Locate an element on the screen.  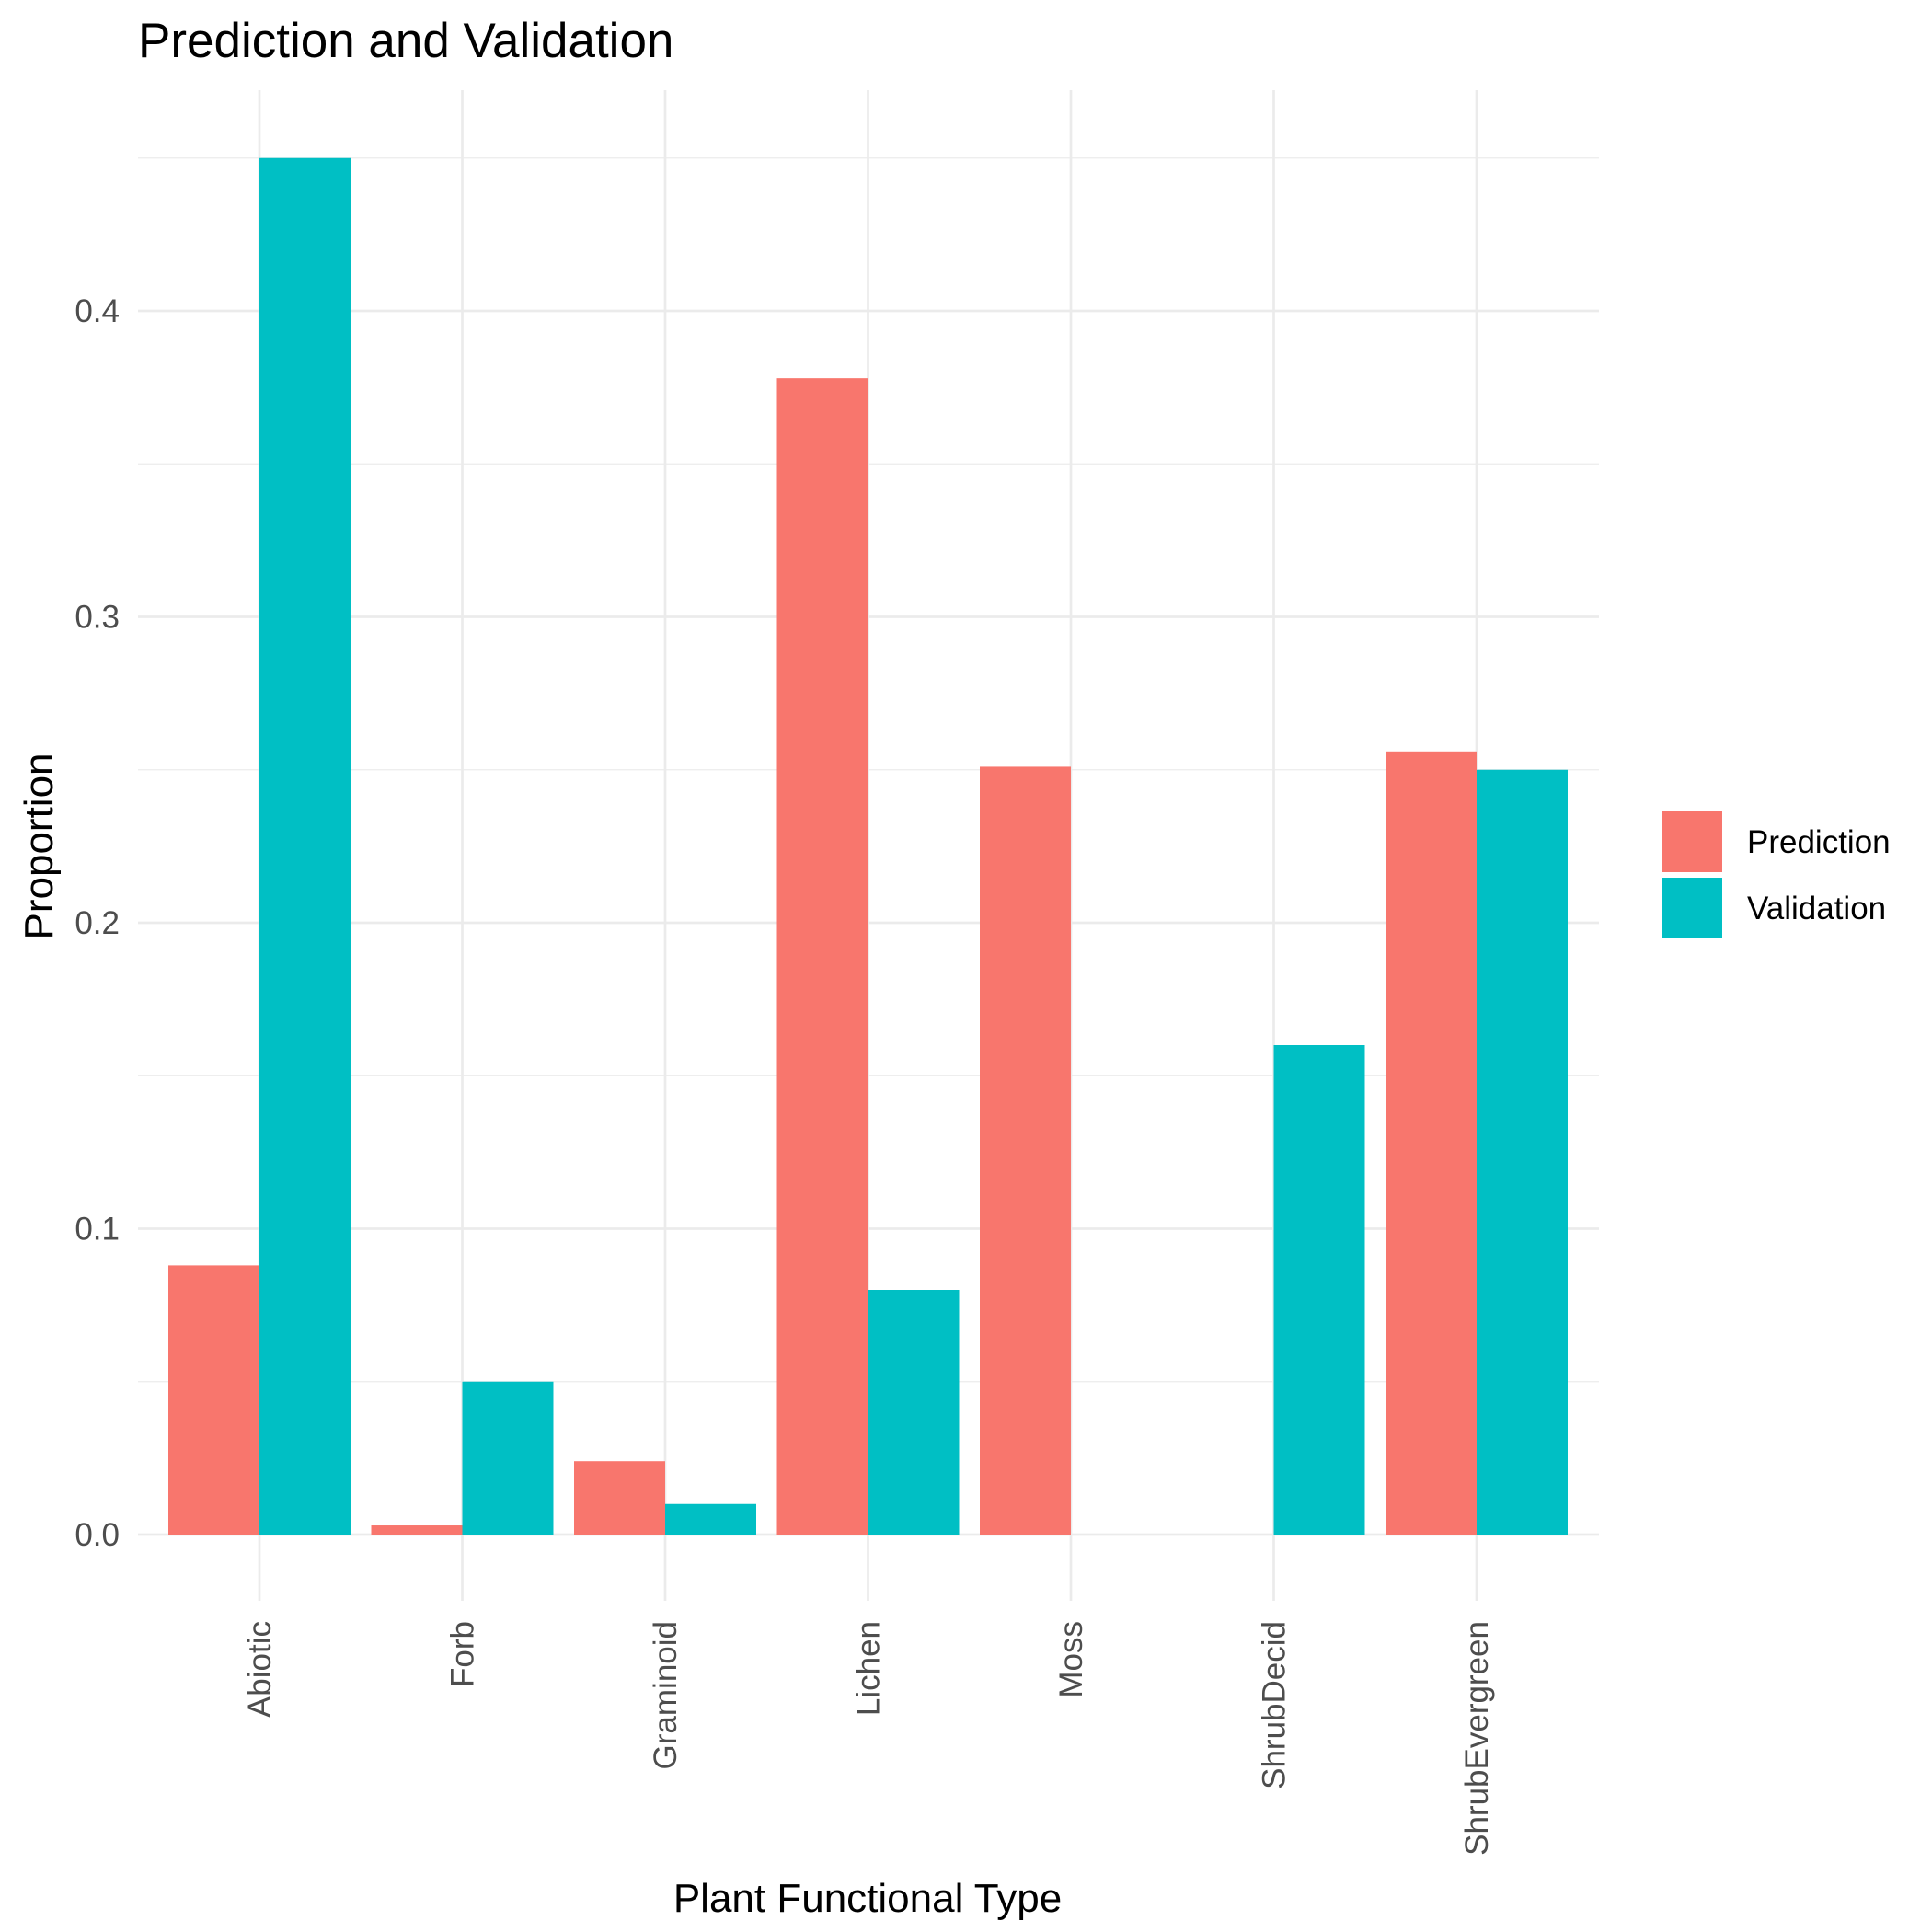
y-tick-label: 0.4 is located at coordinates (97, 311).